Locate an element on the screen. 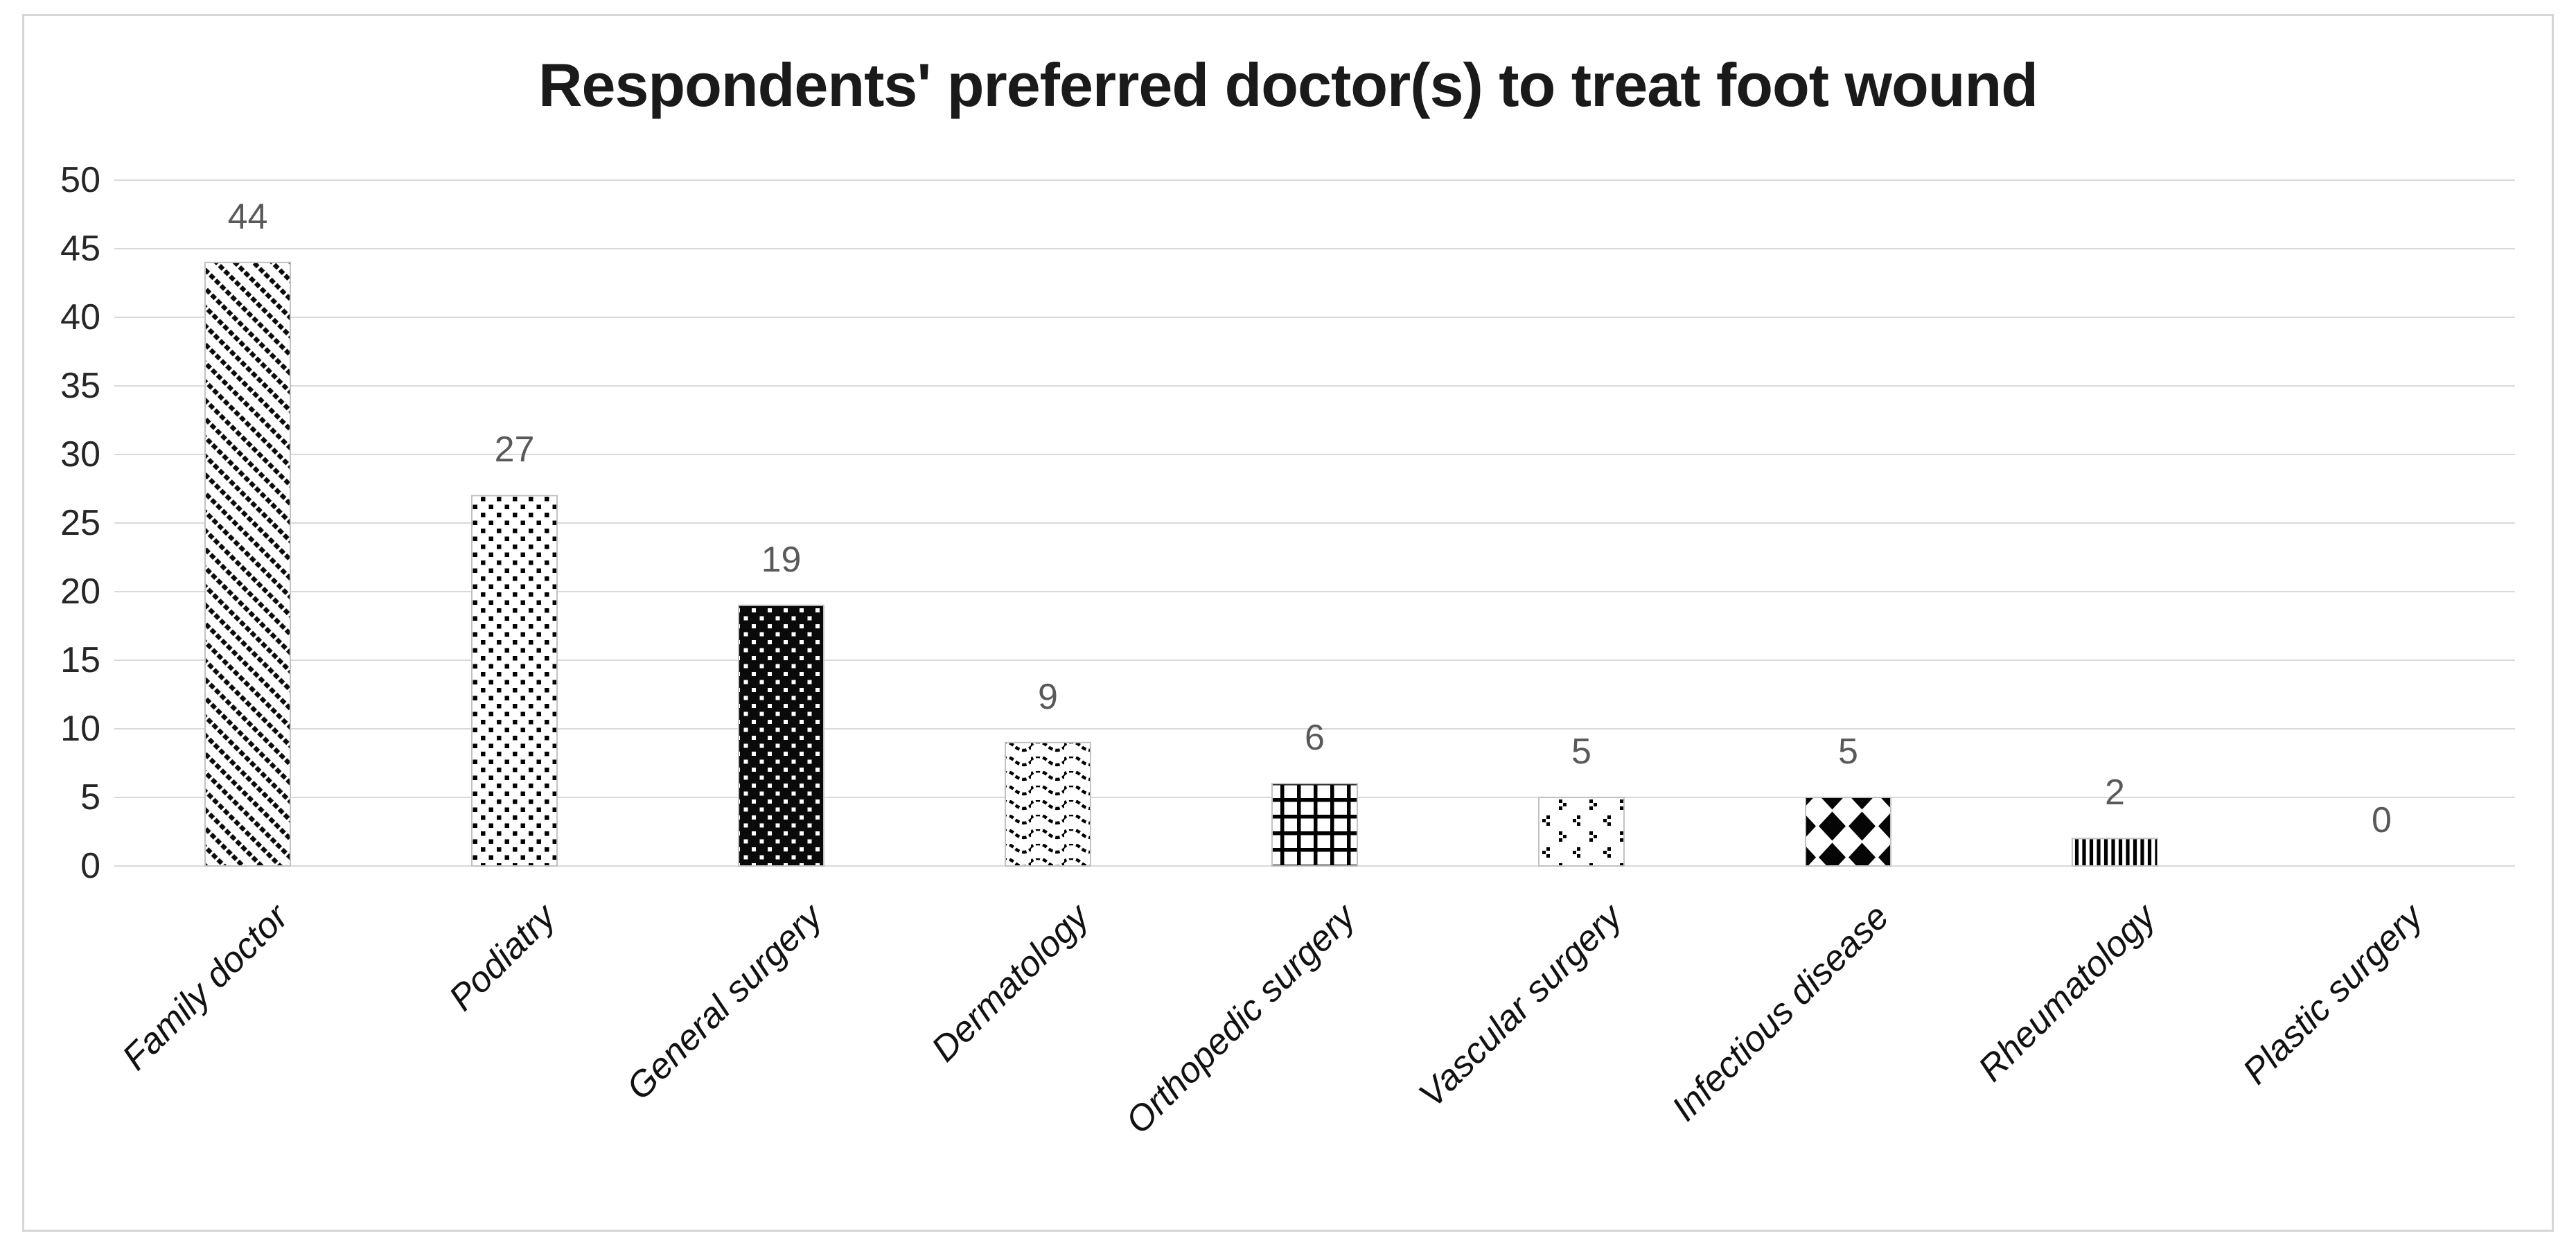 This screenshot has height=1247, width=2576. y-axis-tick-label: 30 is located at coordinates (80, 455).